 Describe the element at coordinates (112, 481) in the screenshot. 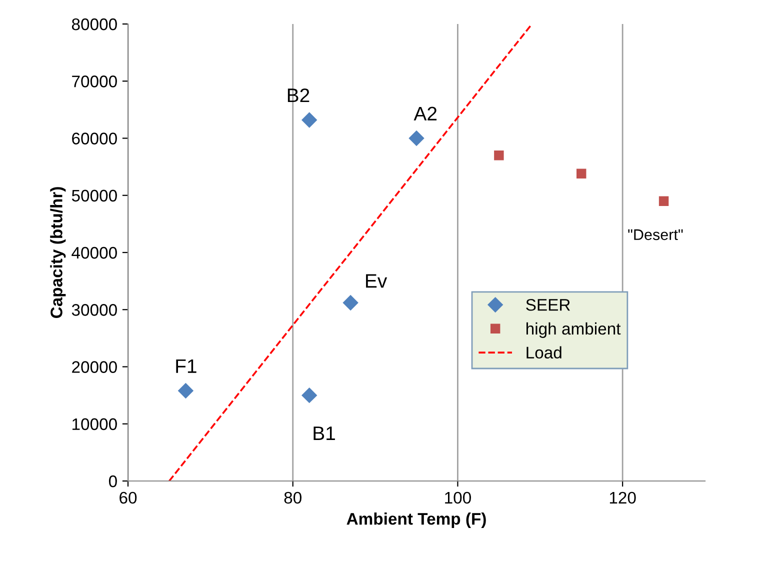

I see `y-tick-label: 0` at that location.